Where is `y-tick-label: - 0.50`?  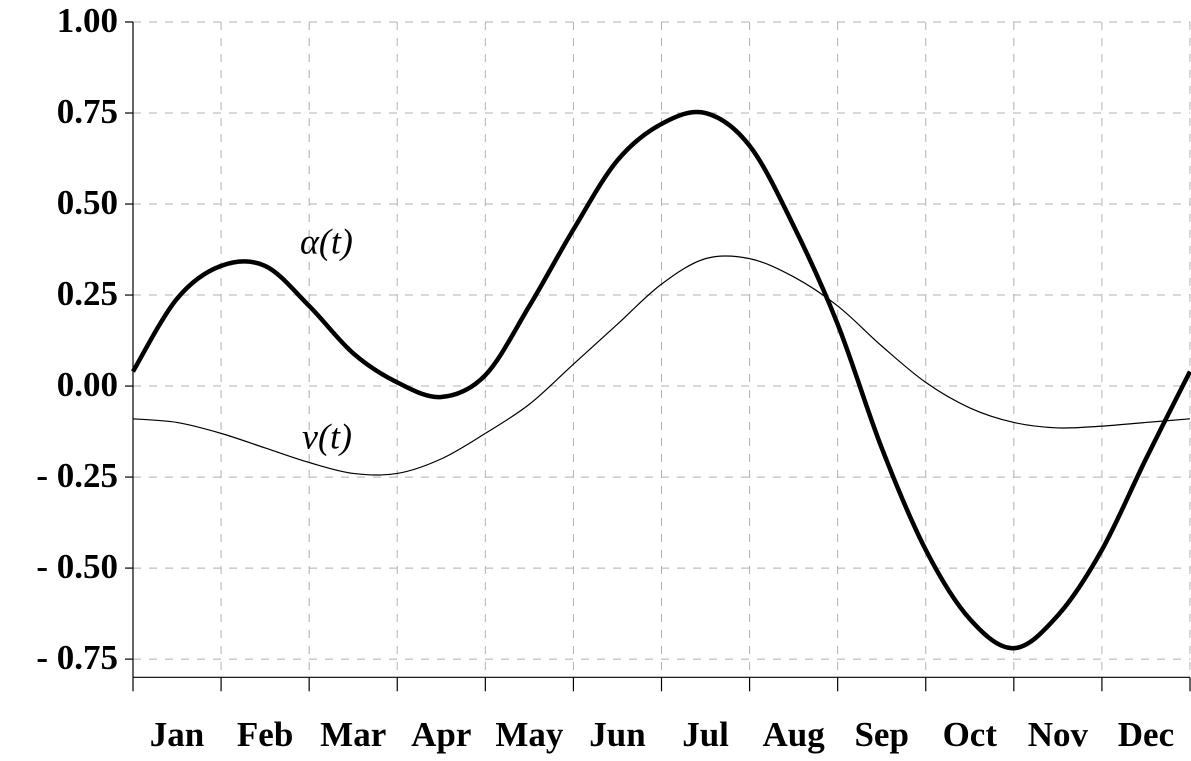
y-tick-label: - 0.50 is located at coordinates (77, 566).